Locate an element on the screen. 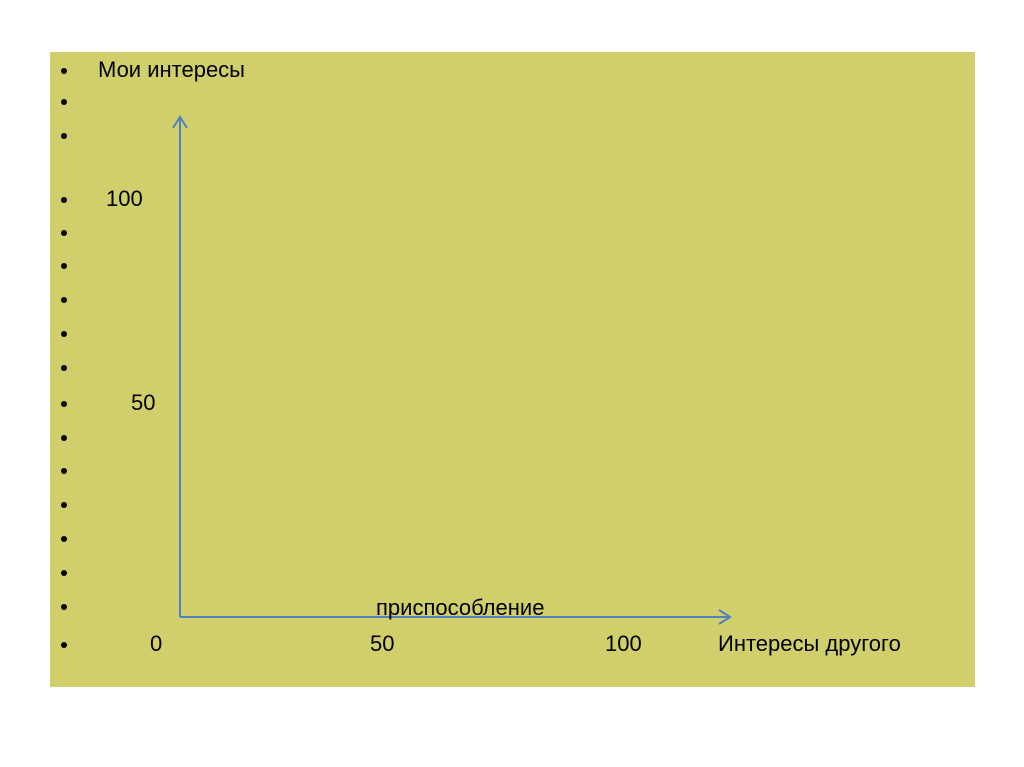 The image size is (1024, 767). y-arrow is located at coordinates (180, 122).